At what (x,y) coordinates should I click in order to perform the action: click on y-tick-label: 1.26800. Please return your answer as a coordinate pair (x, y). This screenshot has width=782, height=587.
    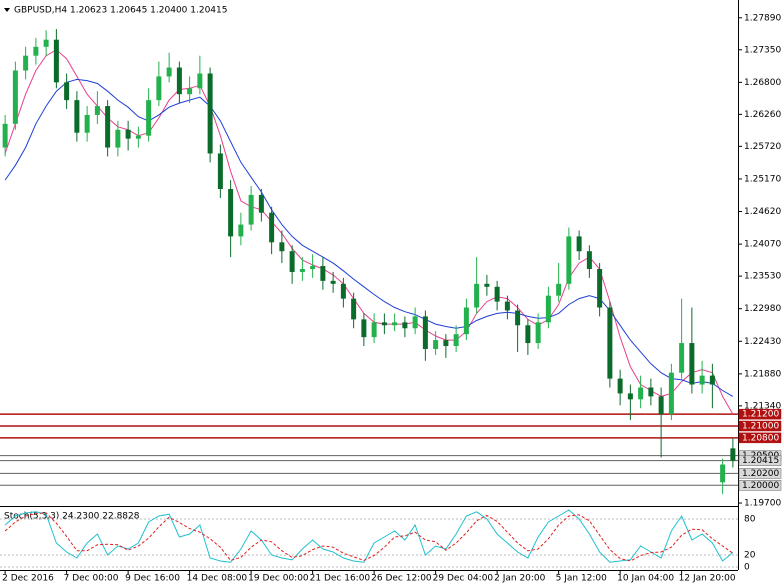
    Looking at the image, I should click on (762, 83).